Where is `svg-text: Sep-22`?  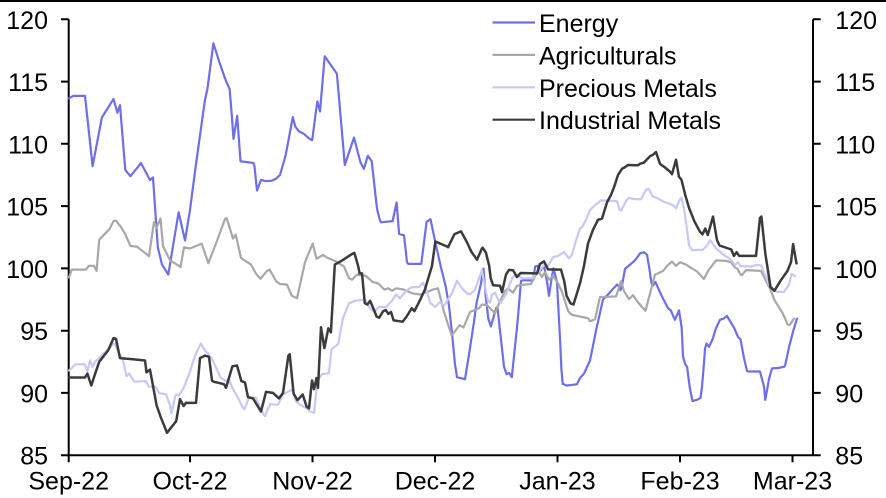
svg-text: Sep-22 is located at coordinates (68, 482).